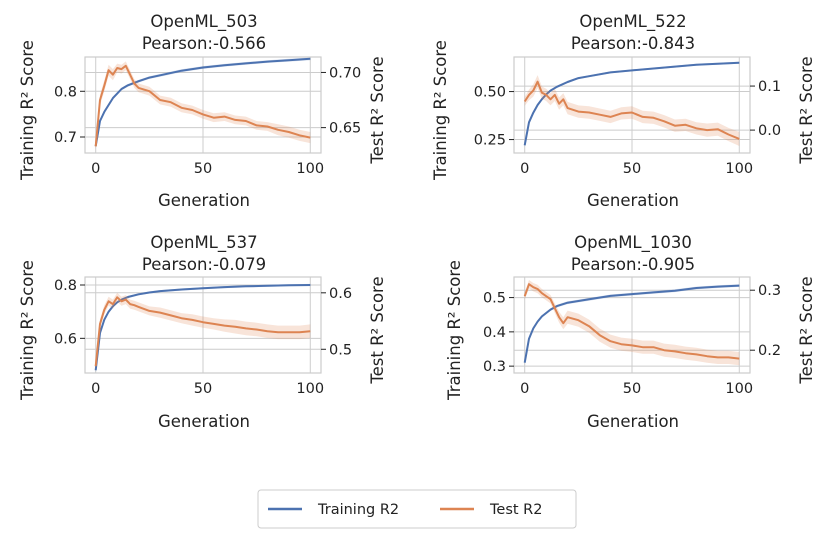  What do you see at coordinates (65, 339) in the screenshot?
I see `y-tick-label-left: 0.6` at bounding box center [65, 339].